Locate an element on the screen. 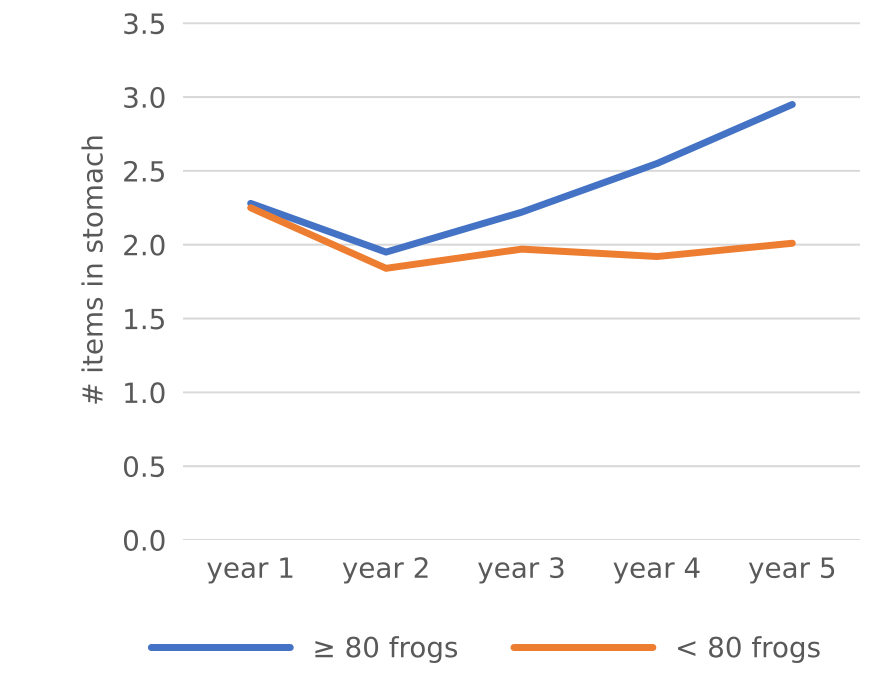 This screenshot has width=884, height=688. y-tick-label: 0.0 is located at coordinates (144, 540).